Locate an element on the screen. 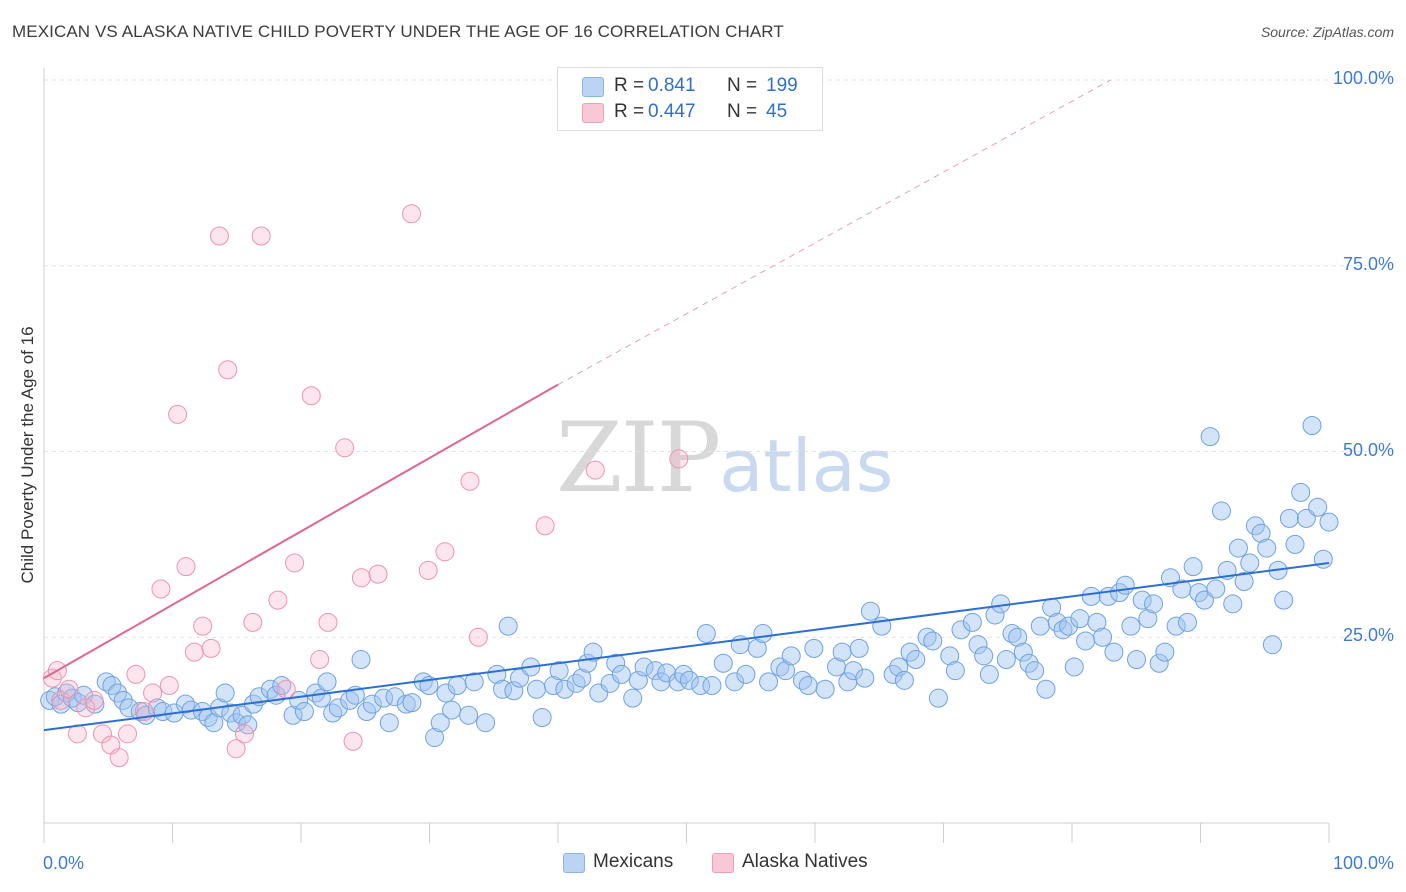 This screenshot has width=1406, height=892. y-tick-label: 50.0% is located at coordinates (1368, 449).